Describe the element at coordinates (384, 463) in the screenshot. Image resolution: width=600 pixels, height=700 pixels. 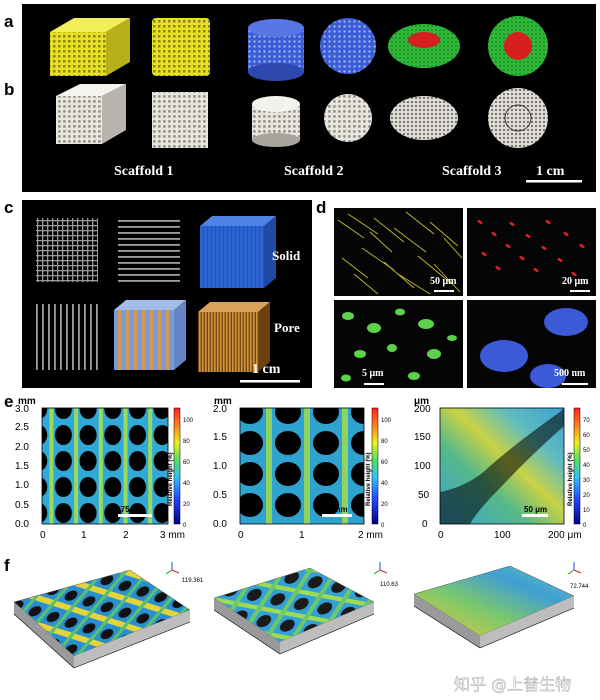
I see `e2-cbar-tick: 60` at that location.